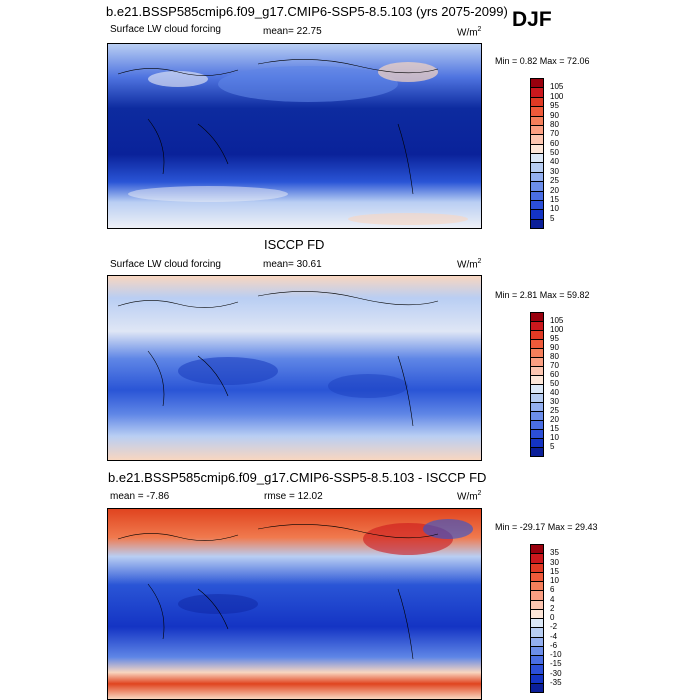 This screenshot has width=700, height=700. What do you see at coordinates (554, 636) in the screenshot?
I see `colorbar-tick-label: -4` at bounding box center [554, 636].